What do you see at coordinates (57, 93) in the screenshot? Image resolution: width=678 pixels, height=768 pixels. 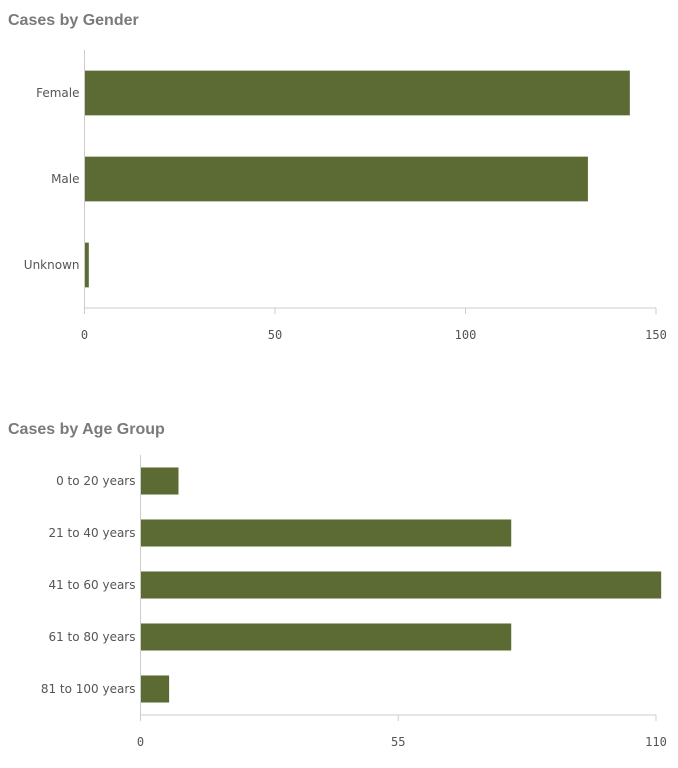 I see `gender-category-label: Female` at bounding box center [57, 93].